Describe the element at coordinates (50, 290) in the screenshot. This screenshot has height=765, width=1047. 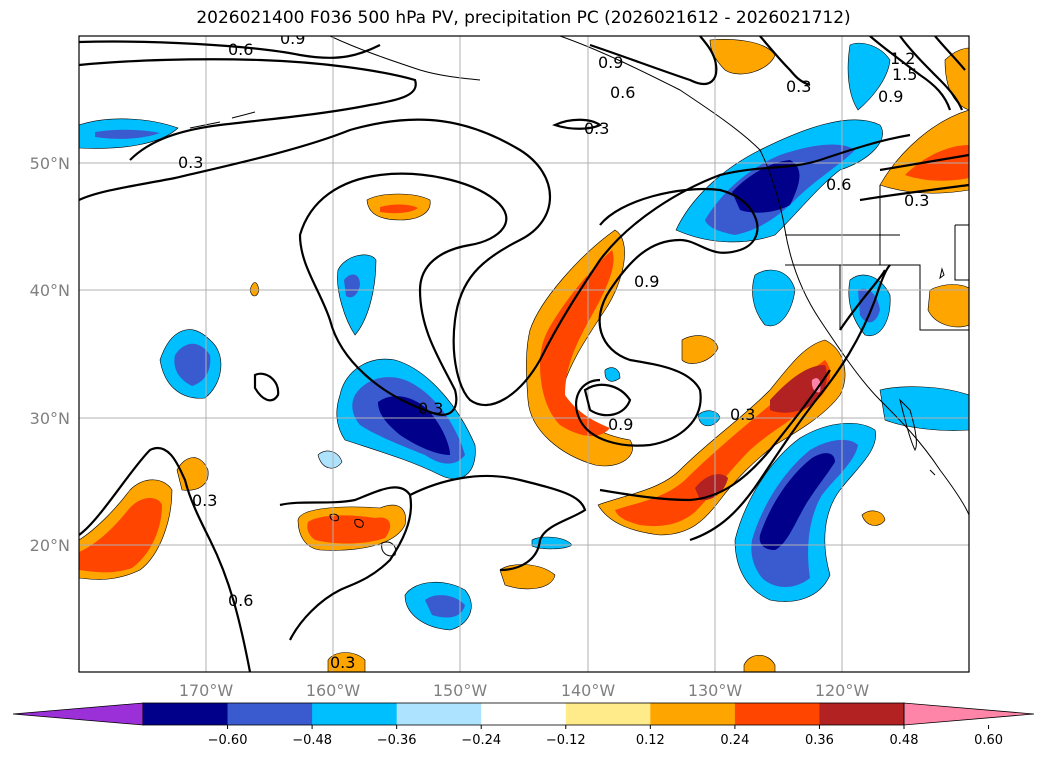
I see `lat-label-40n: 40°N` at that location.